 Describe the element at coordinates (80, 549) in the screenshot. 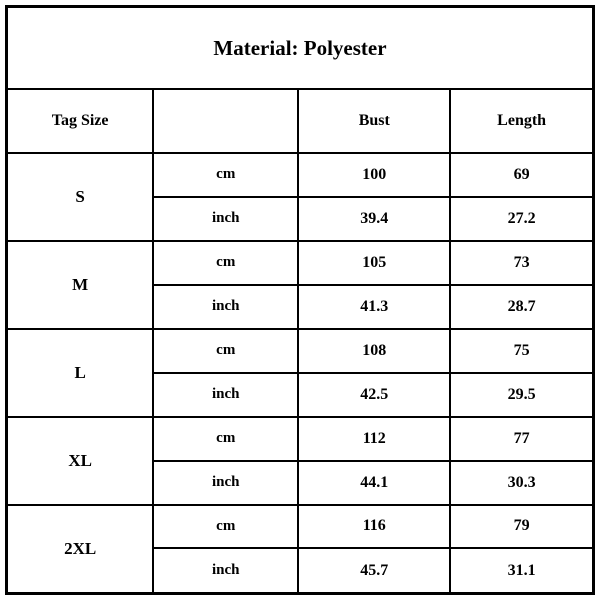

I see `size-label-2xl: 2XL` at that location.